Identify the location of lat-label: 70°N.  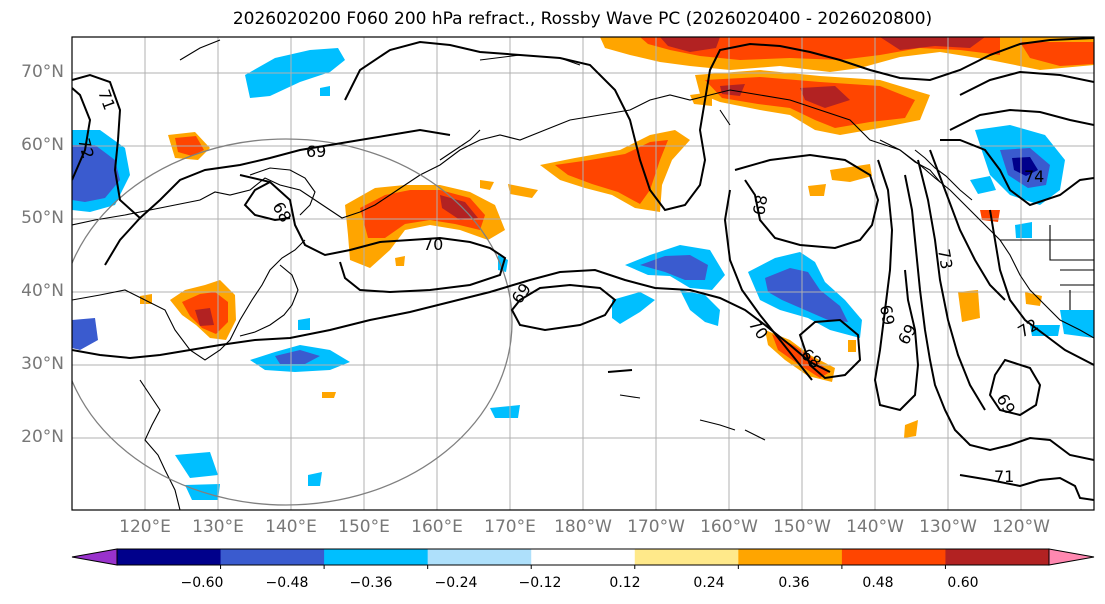
(42, 72).